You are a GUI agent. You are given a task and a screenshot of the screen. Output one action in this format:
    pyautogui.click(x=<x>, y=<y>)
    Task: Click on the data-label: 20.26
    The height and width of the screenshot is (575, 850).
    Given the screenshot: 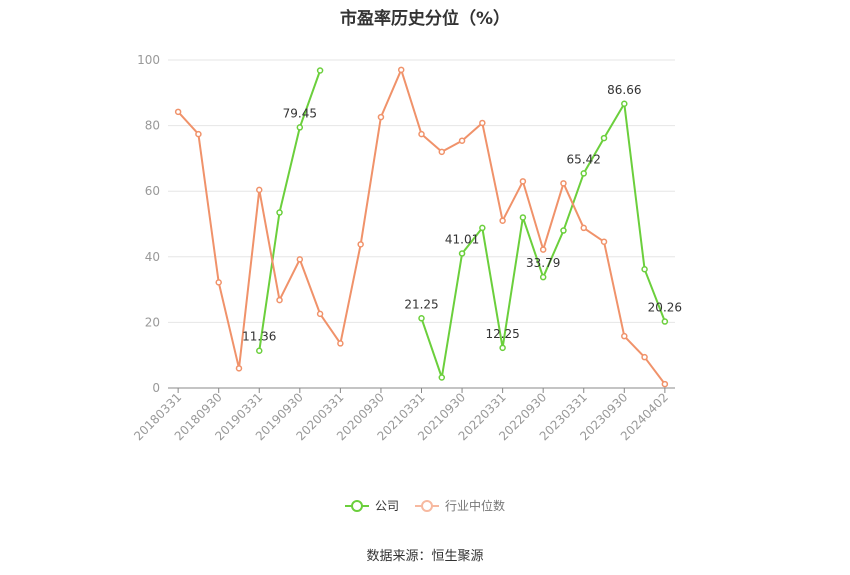 What is the action you would take?
    pyautogui.click(x=665, y=308)
    